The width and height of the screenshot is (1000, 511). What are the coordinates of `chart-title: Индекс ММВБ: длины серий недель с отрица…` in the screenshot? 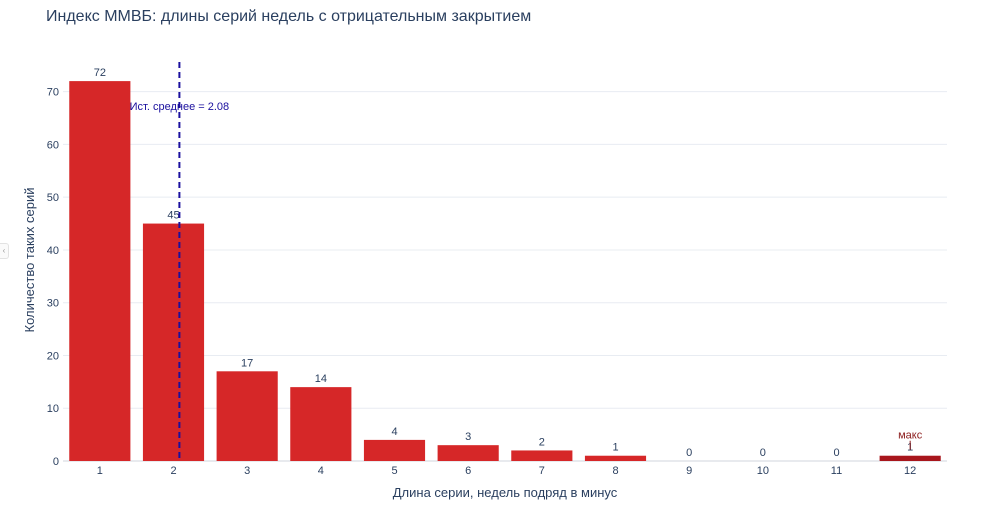 It's located at (288, 16).